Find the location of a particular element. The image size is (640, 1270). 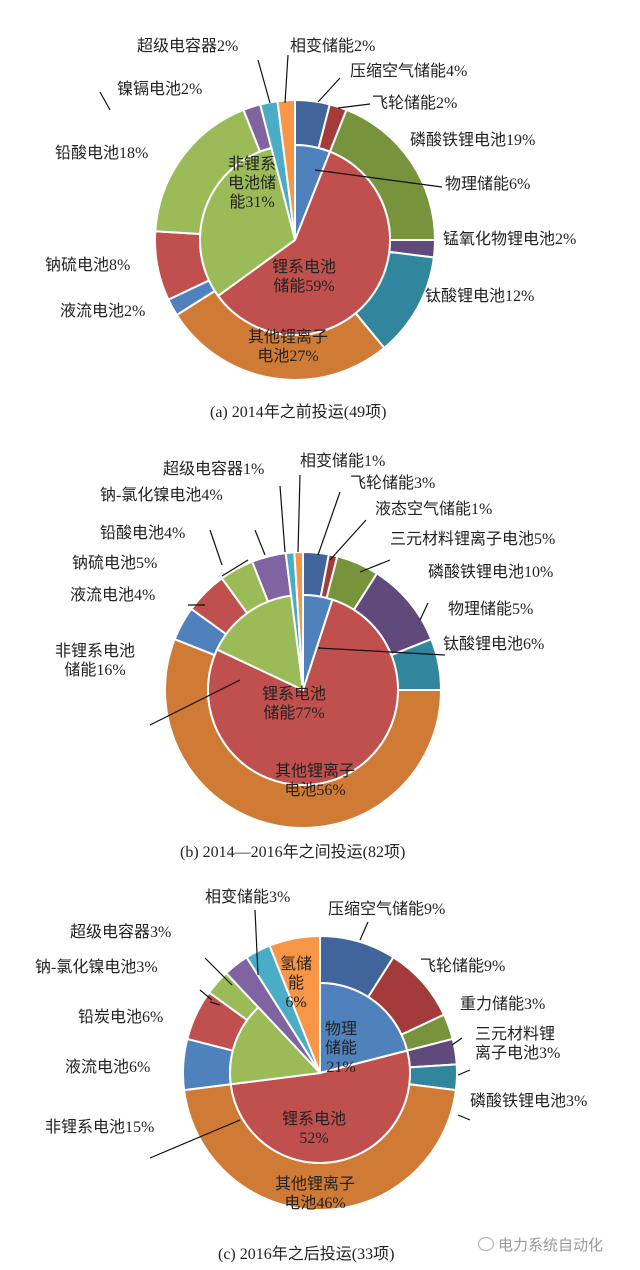

slice-label-text: 镍镉电池 is located at coordinates (149, 89).